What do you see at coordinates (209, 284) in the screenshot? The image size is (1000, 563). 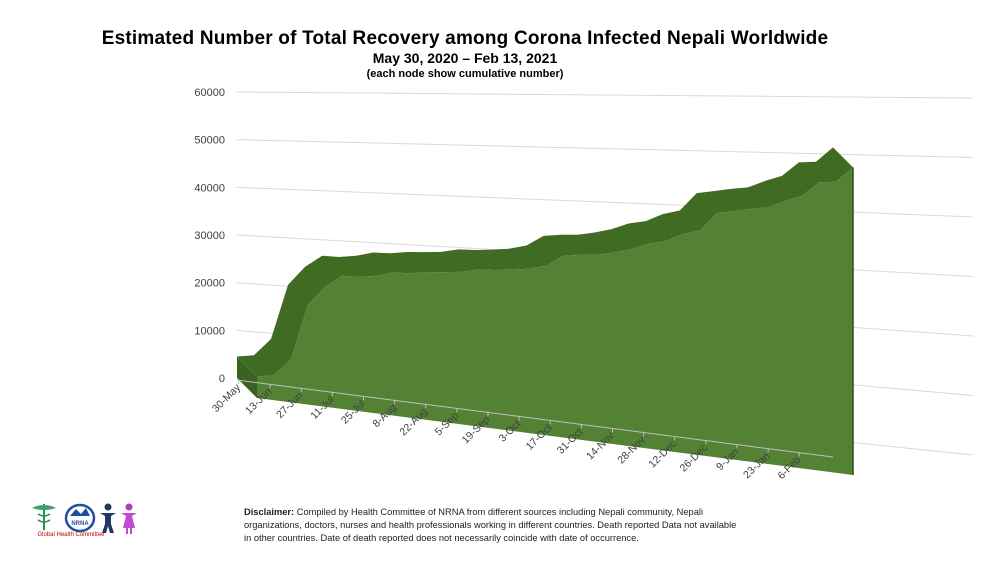 I see `y-tick-label: 20000` at bounding box center [209, 284].